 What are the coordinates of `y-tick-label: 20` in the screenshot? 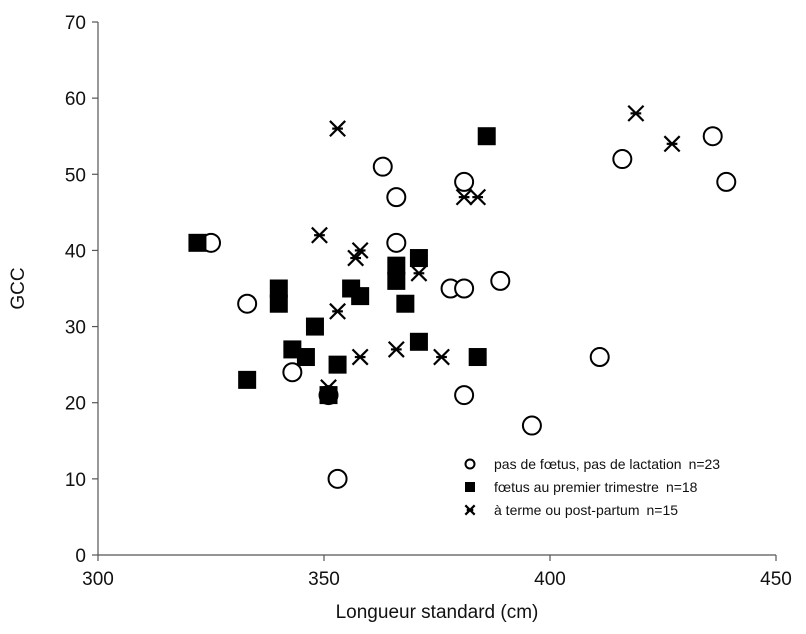 It's located at (75, 404).